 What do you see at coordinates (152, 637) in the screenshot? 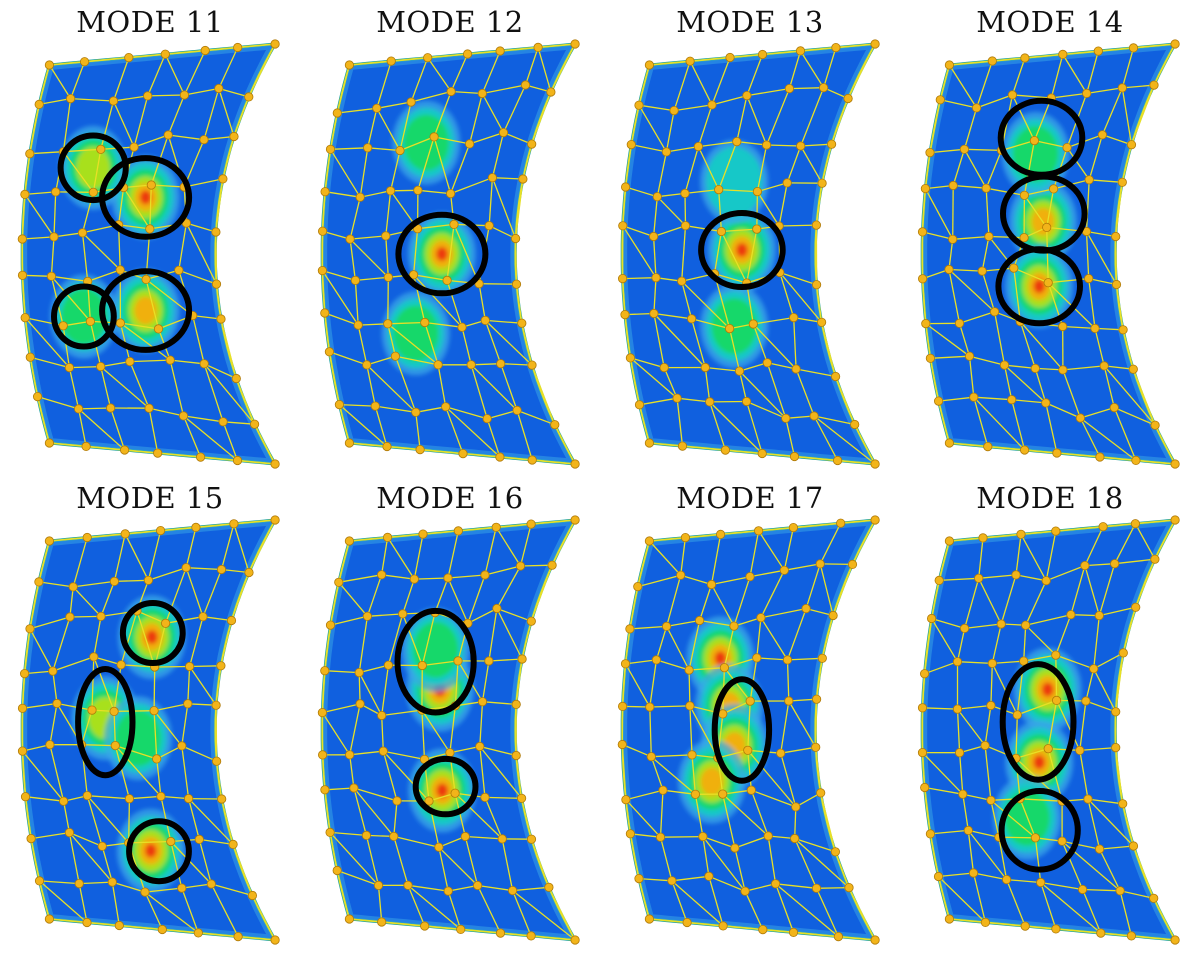
I see `contour-level` at bounding box center [152, 637].